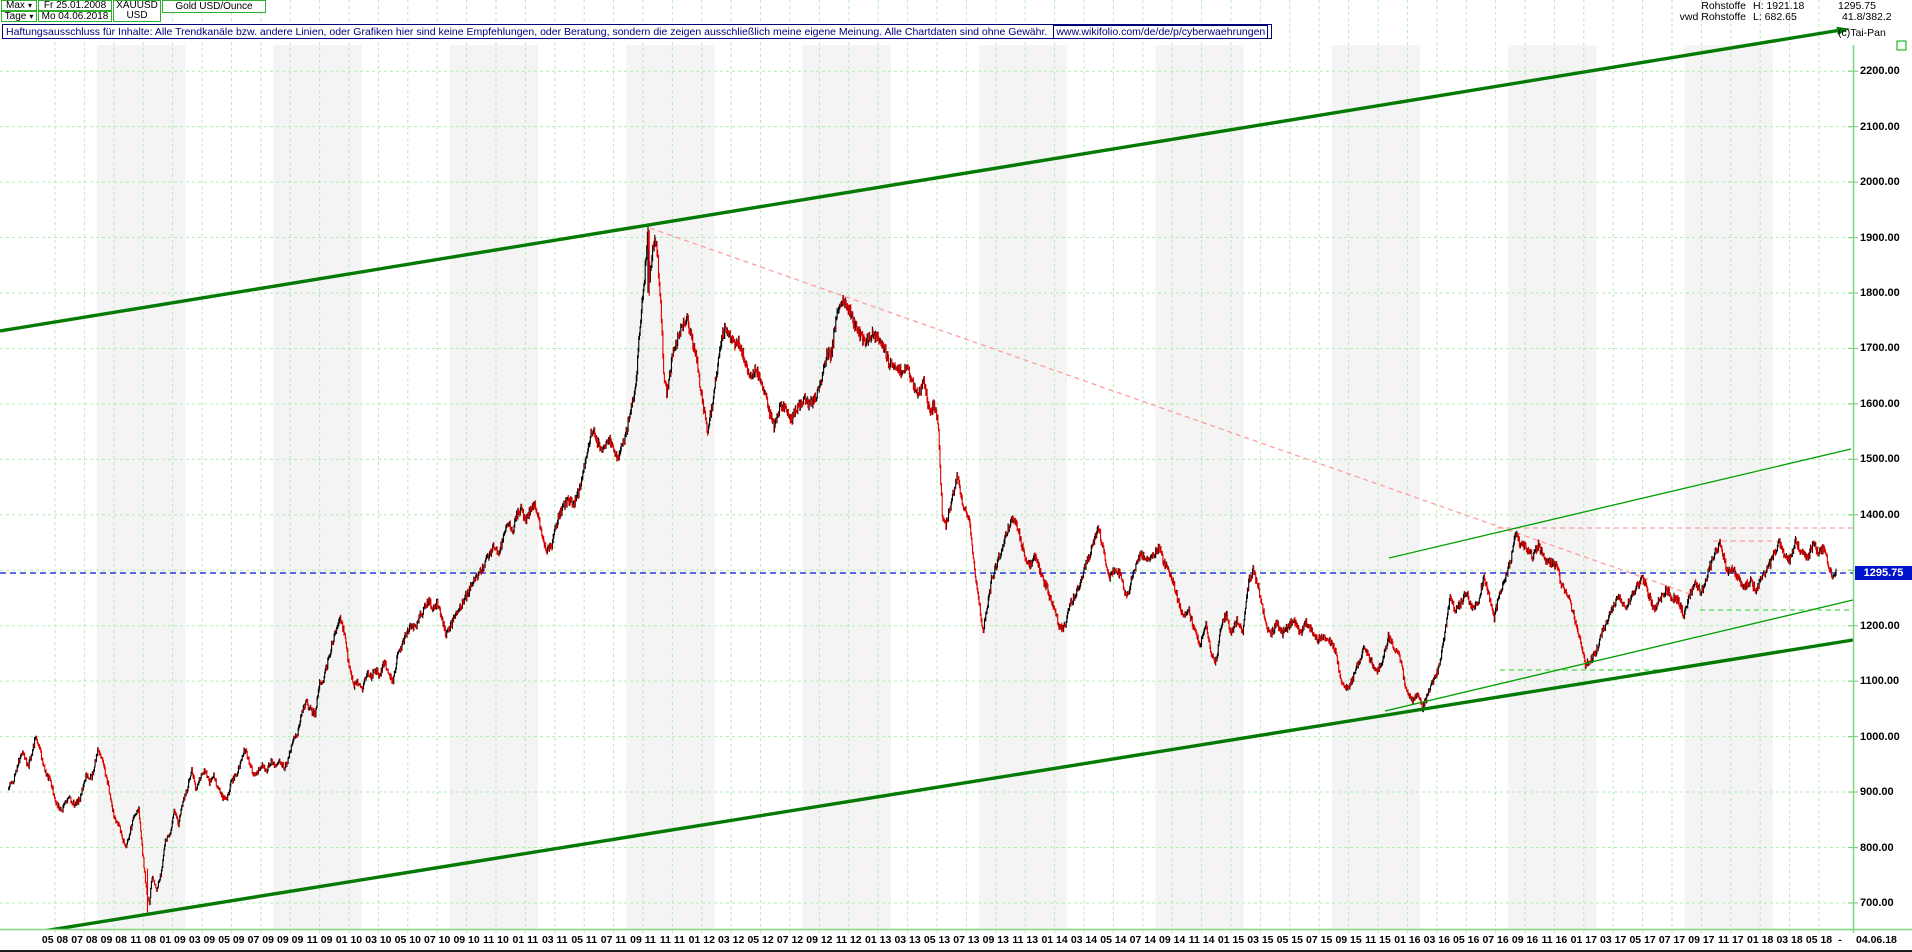 This screenshot has width=1912, height=952. What do you see at coordinates (1525, 940) in the screenshot?
I see `x-axis-label: 09 16` at bounding box center [1525, 940].